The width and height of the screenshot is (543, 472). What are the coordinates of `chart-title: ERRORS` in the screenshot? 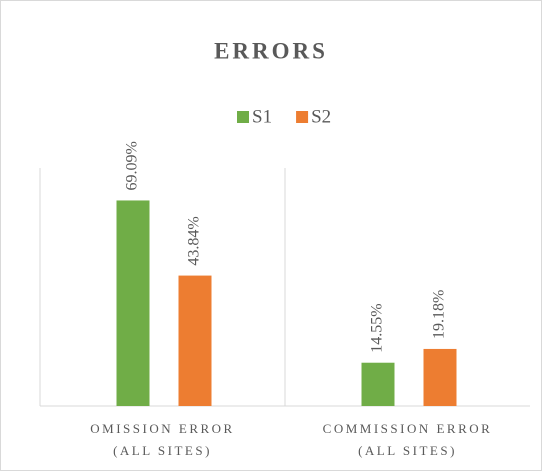 It's located at (271, 50).